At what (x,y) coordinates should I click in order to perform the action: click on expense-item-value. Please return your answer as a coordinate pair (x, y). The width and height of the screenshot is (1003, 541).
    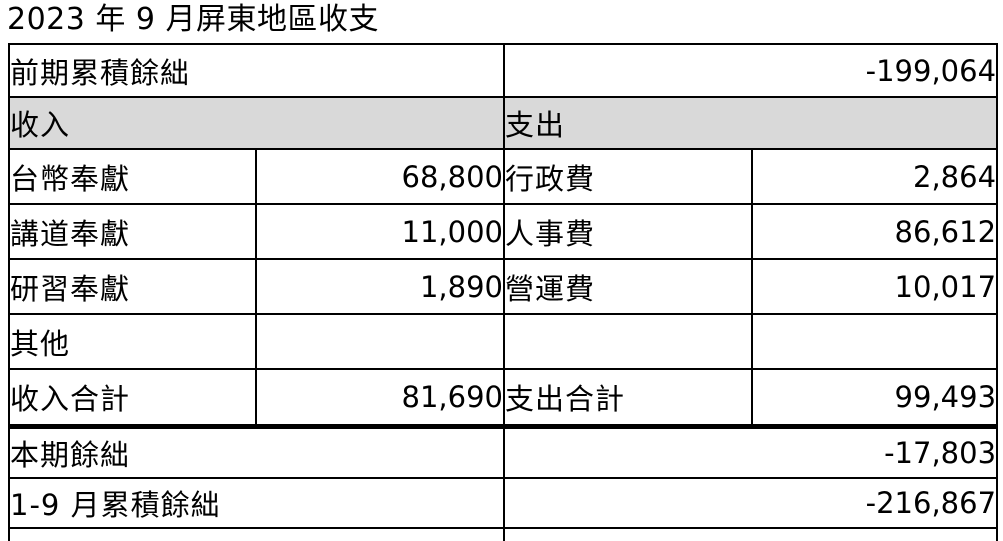
    Looking at the image, I should click on (874, 341).